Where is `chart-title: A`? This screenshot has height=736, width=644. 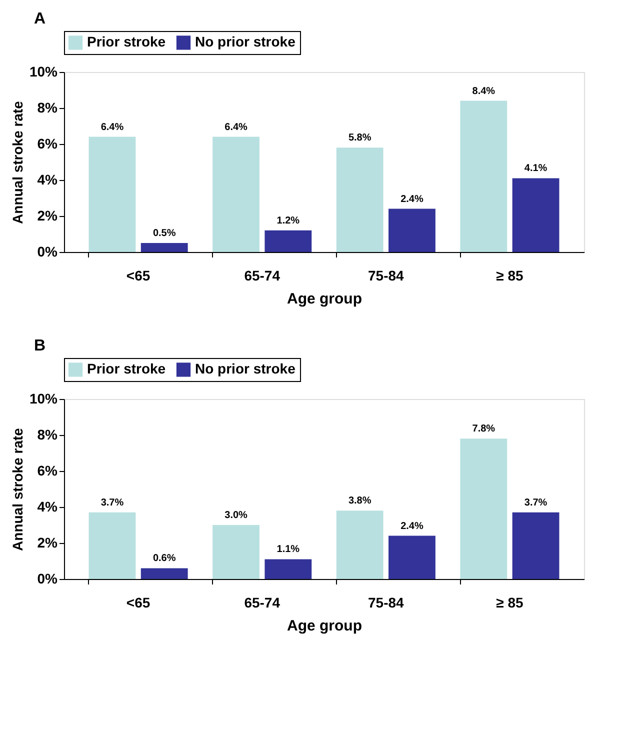 chart-title: A is located at coordinates (40, 19).